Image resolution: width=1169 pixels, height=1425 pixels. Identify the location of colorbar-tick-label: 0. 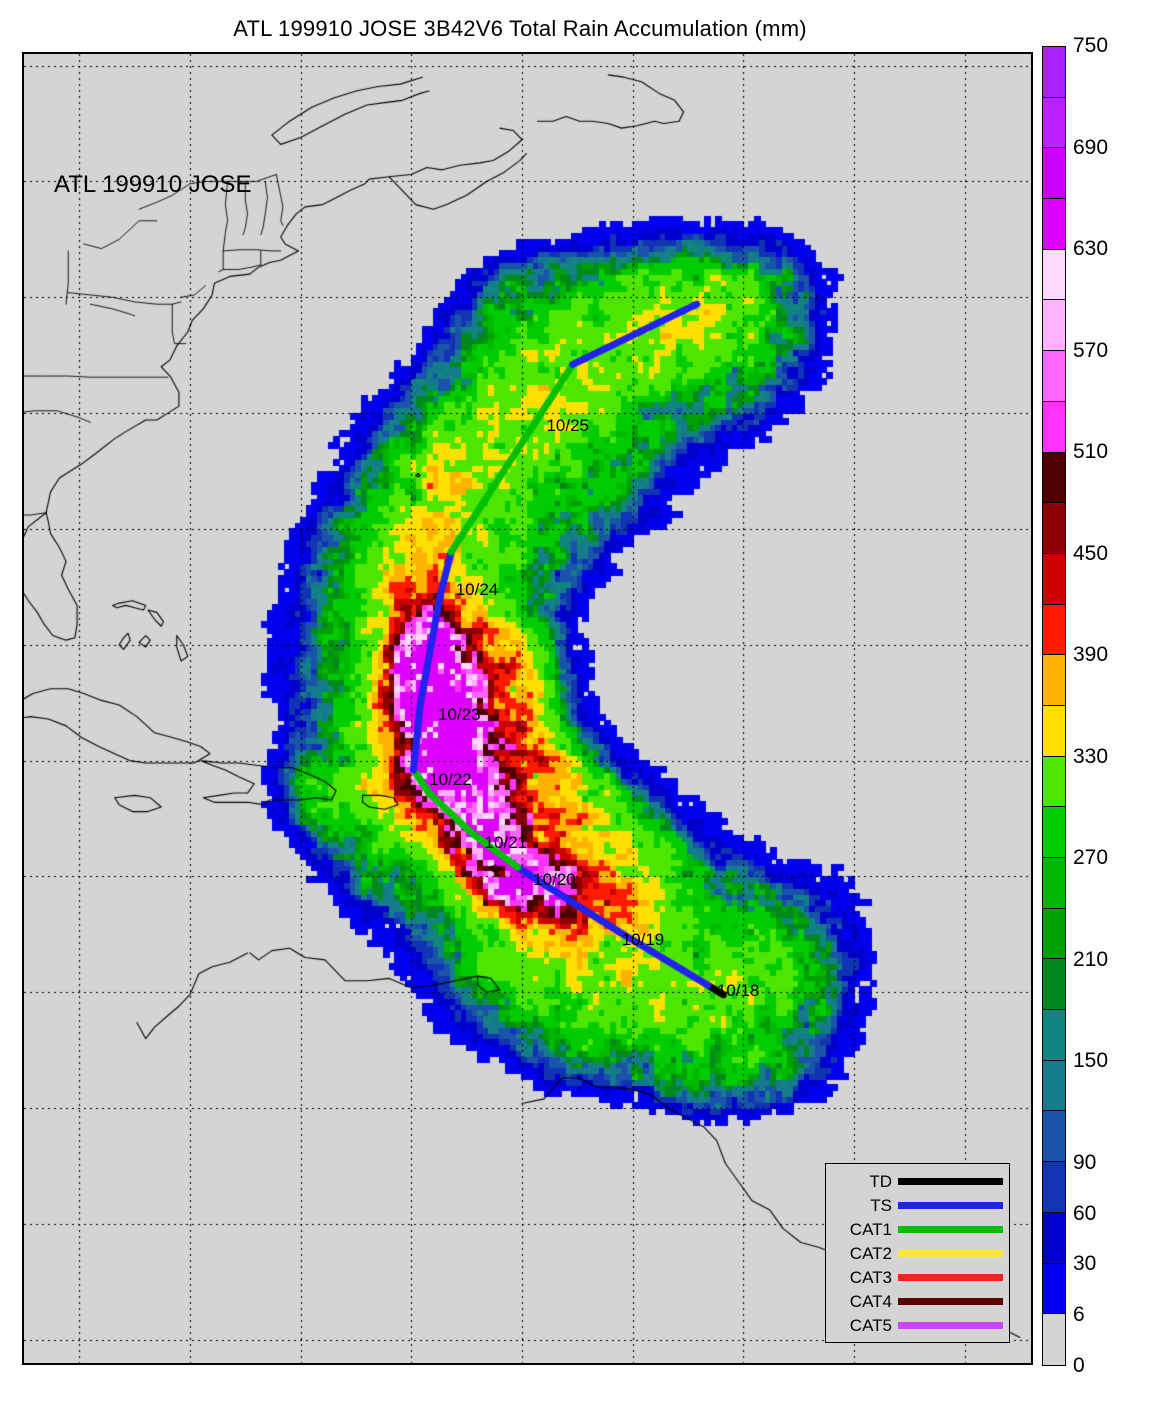
(1079, 1365).